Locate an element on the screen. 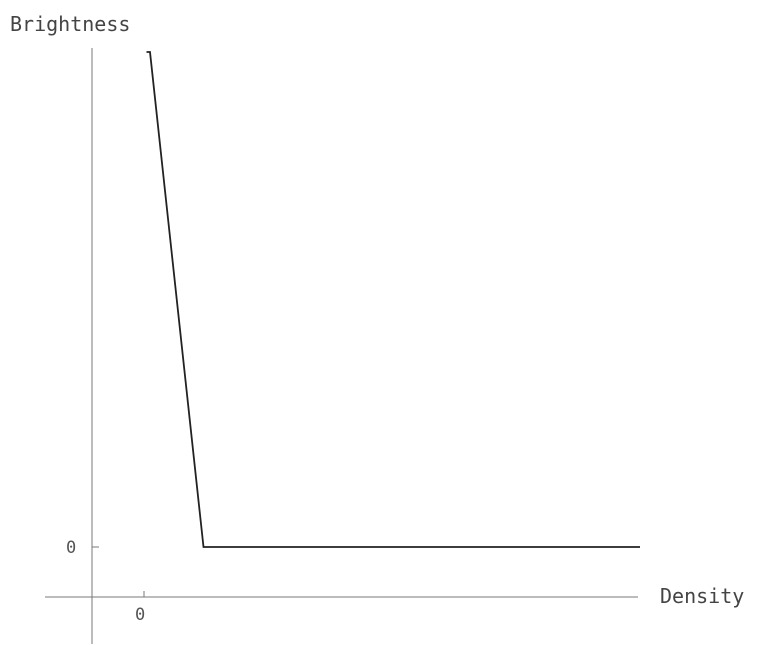  x-axis-title: Density is located at coordinates (702, 596).